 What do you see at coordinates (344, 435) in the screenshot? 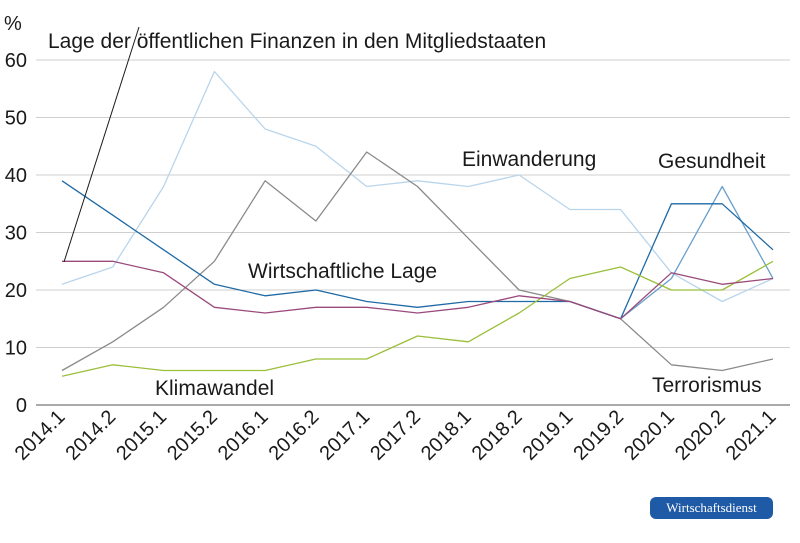
I see `x-tick-label: 2017.1` at bounding box center [344, 435].